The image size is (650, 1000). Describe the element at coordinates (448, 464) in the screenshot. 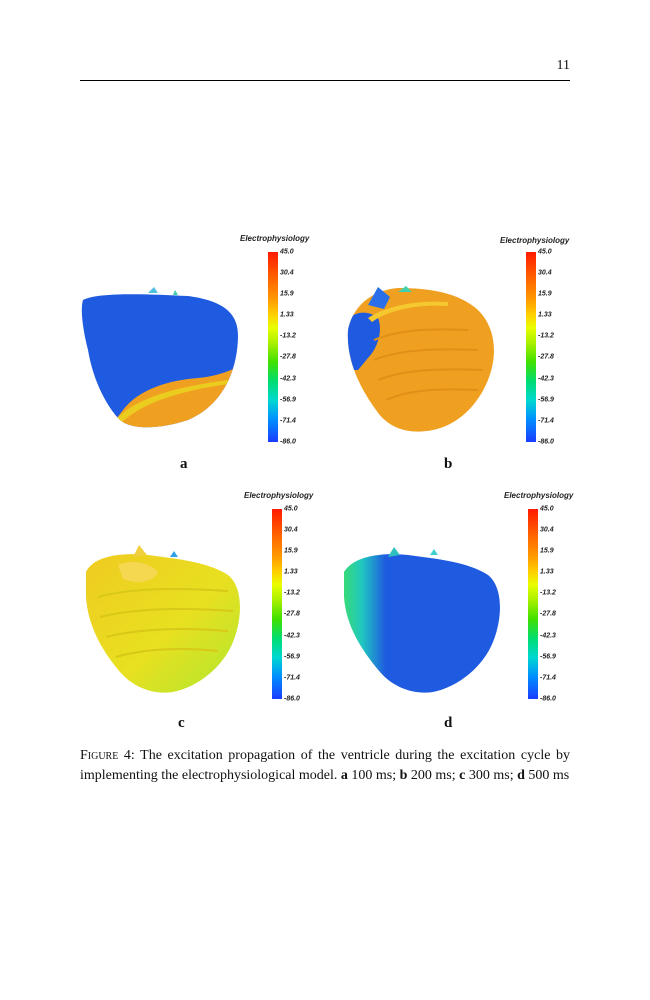

I see `panel-label-b: b` at that location.